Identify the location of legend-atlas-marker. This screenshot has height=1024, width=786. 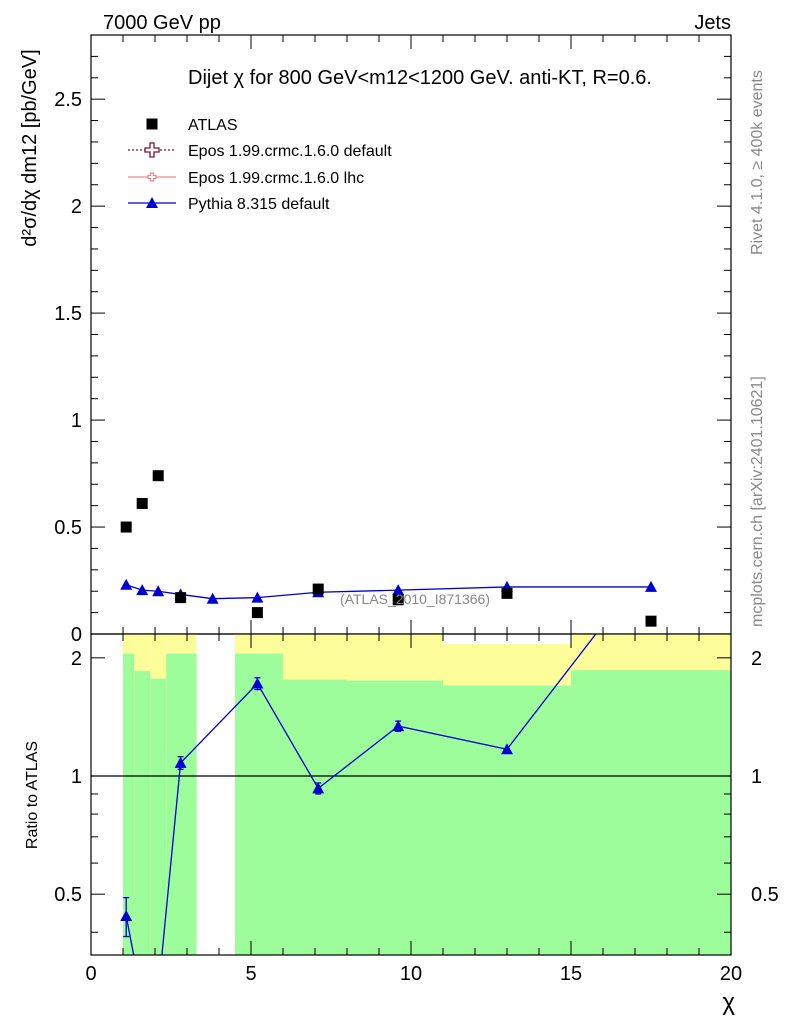
(152, 124).